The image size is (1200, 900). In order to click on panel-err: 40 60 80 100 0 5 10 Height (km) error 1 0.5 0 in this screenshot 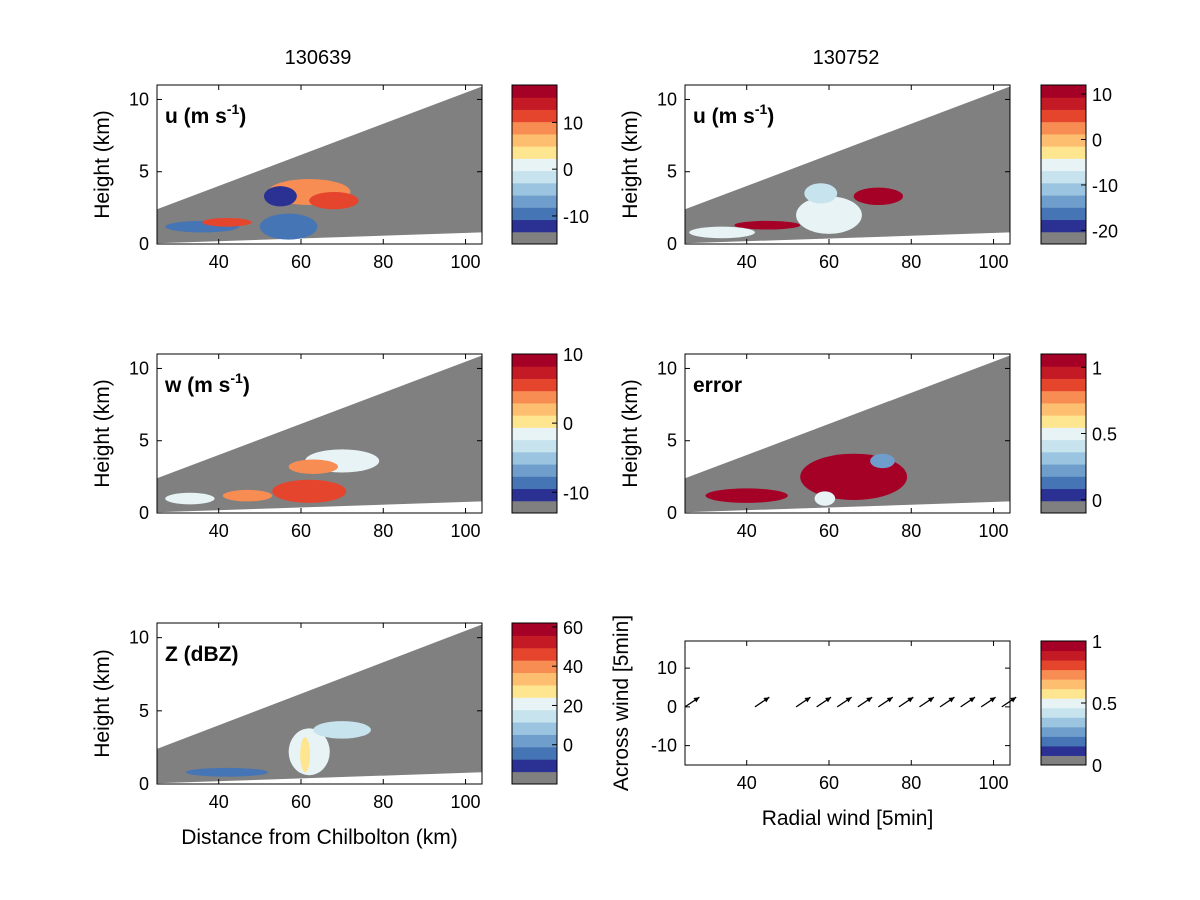, I will do `click(868, 447)`.